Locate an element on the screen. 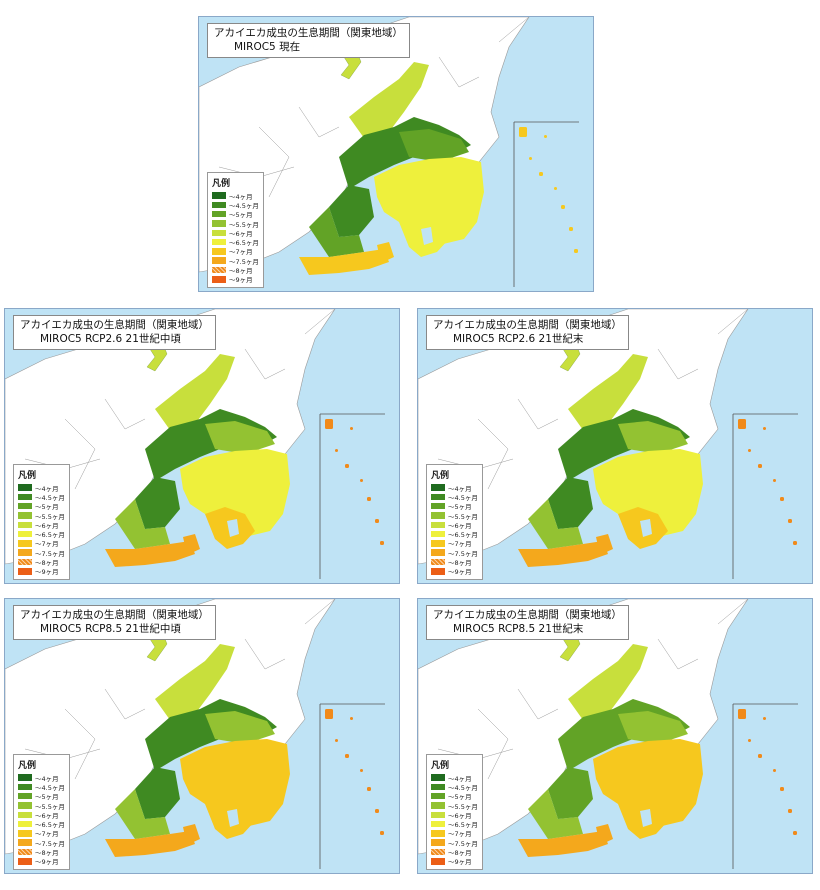 This screenshot has height=890, width=820. legend-item: ～5ヶ月 is located at coordinates (235, 214).